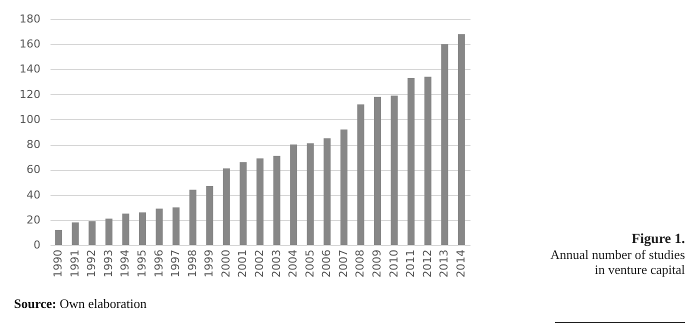 The width and height of the screenshot is (697, 335). What do you see at coordinates (30, 44) in the screenshot?
I see `y-tick-label: 160` at bounding box center [30, 44].